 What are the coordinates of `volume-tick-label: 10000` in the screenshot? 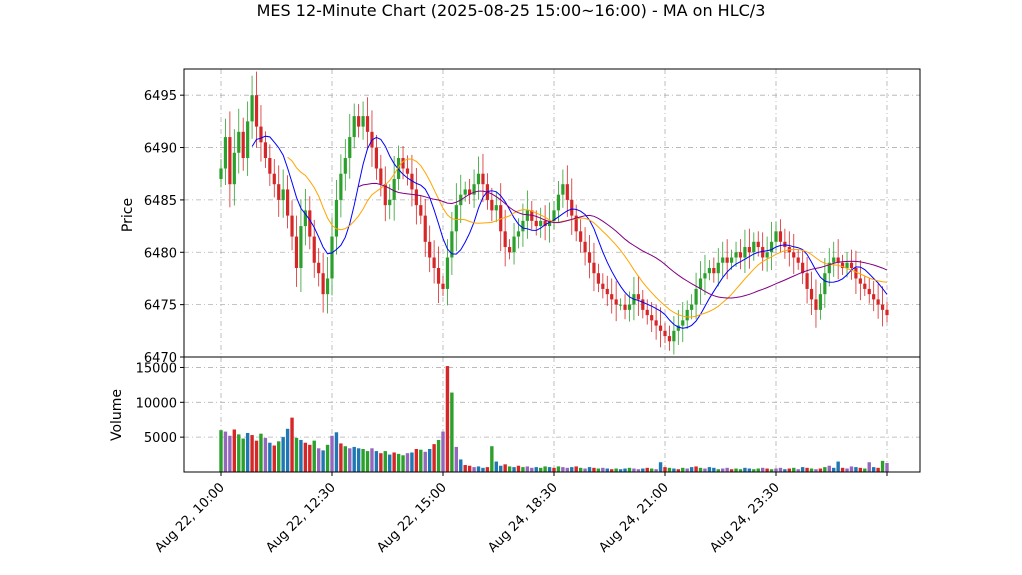 It's located at (156, 403).